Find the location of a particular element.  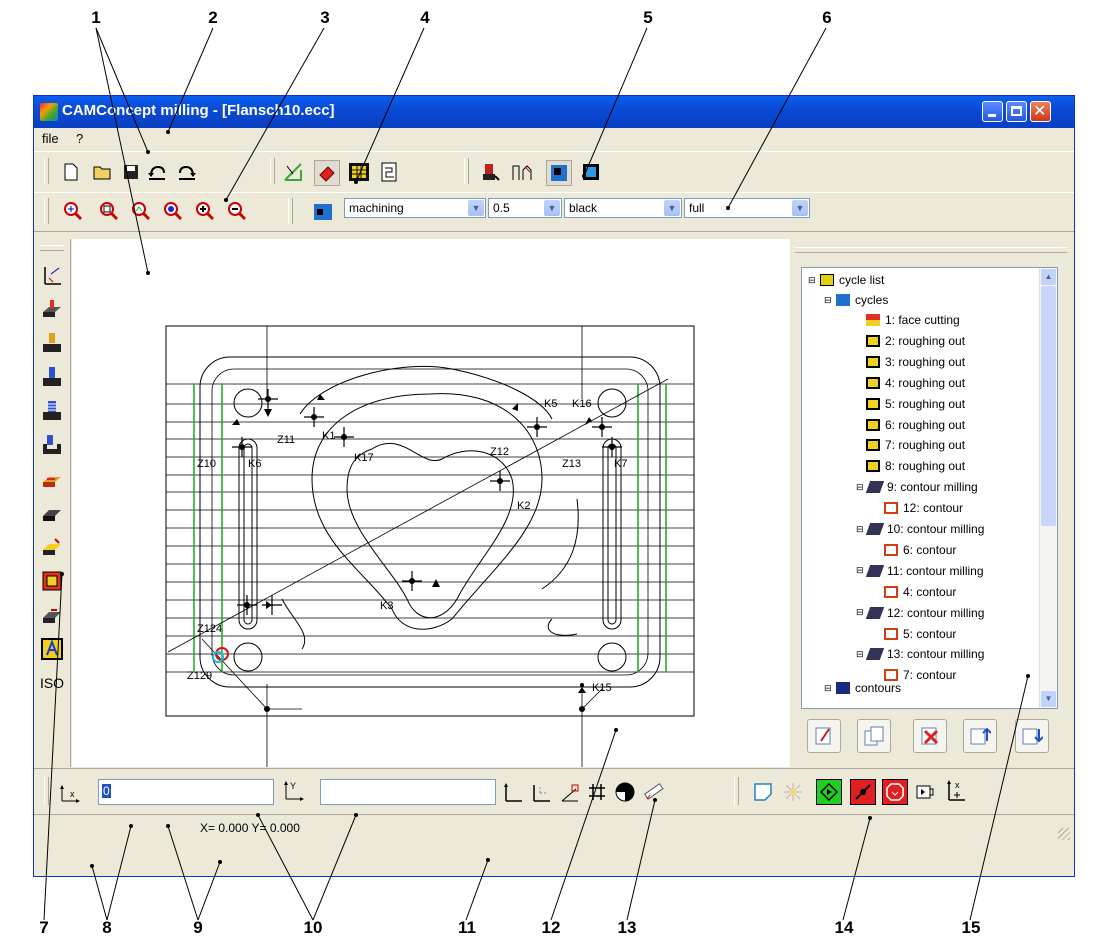

maximize-button is located at coordinates (1016, 111).